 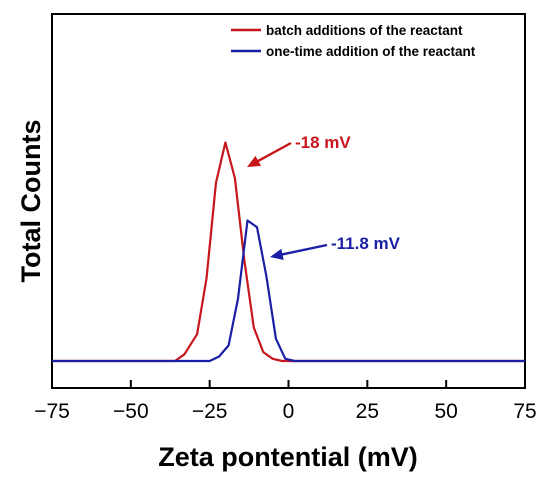 What do you see at coordinates (524, 411) in the screenshot?
I see `x-tick-label: 75` at bounding box center [524, 411].